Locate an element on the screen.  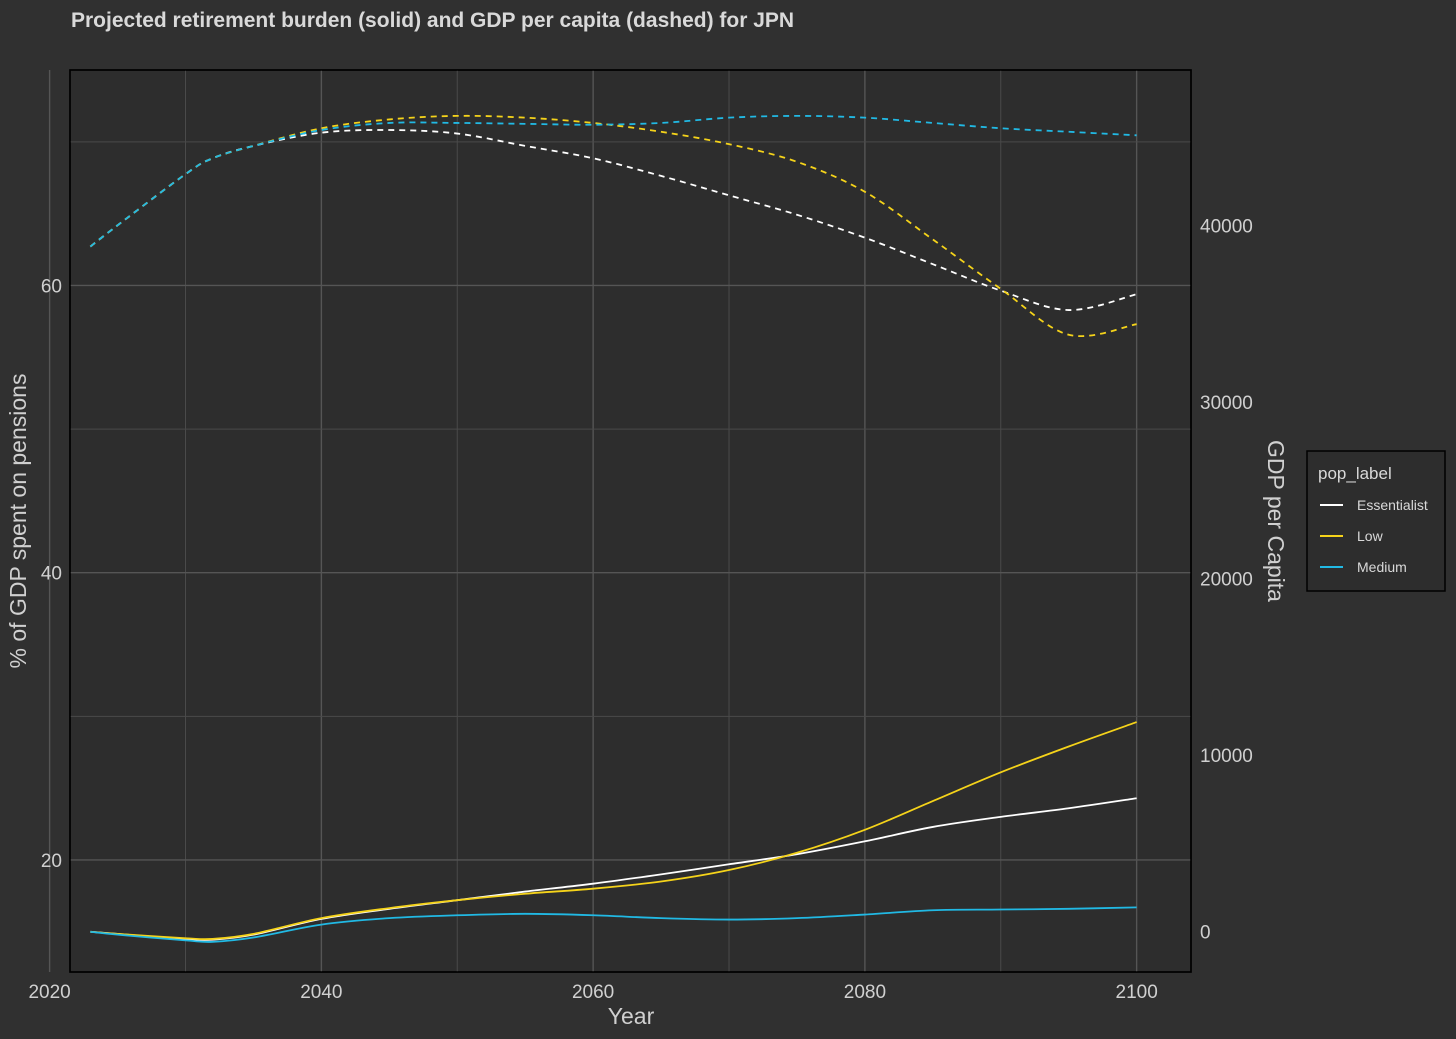
y2-tick-label: 40000 is located at coordinates (1226, 226).